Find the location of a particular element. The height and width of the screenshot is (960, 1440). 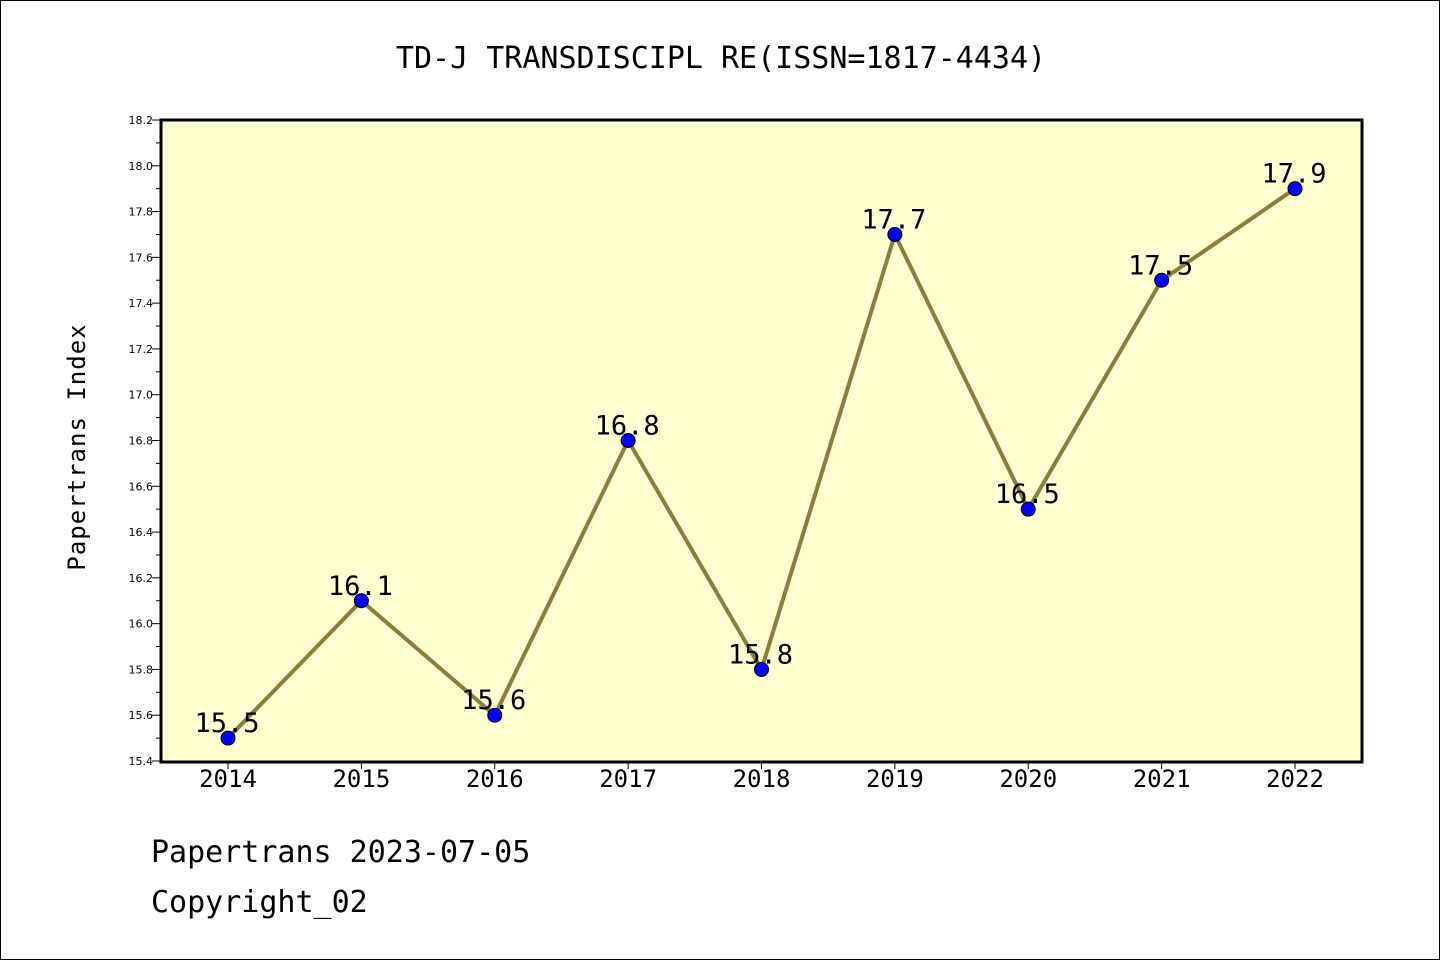

y-tick-label: 16.0 is located at coordinates (141, 624).